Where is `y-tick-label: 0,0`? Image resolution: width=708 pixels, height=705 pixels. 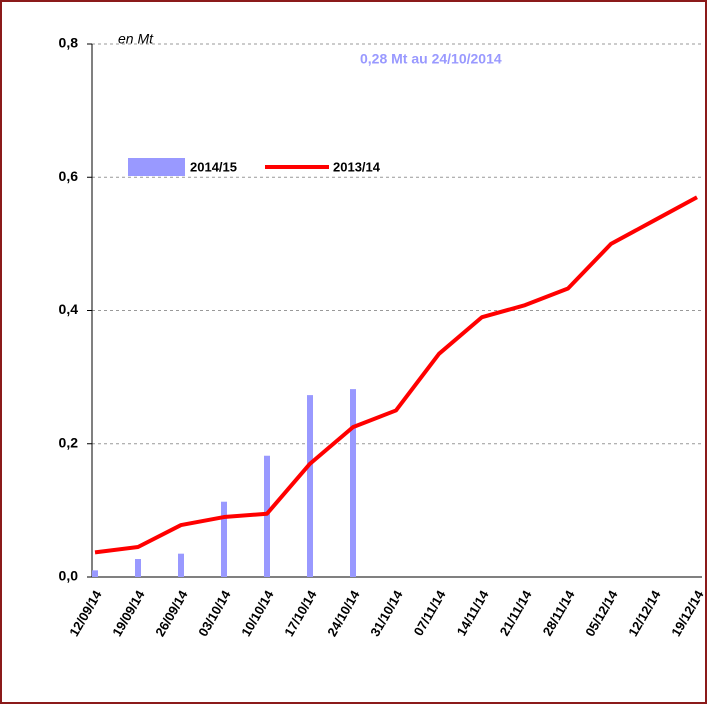
y-tick-label: 0,0 is located at coordinates (69, 576).